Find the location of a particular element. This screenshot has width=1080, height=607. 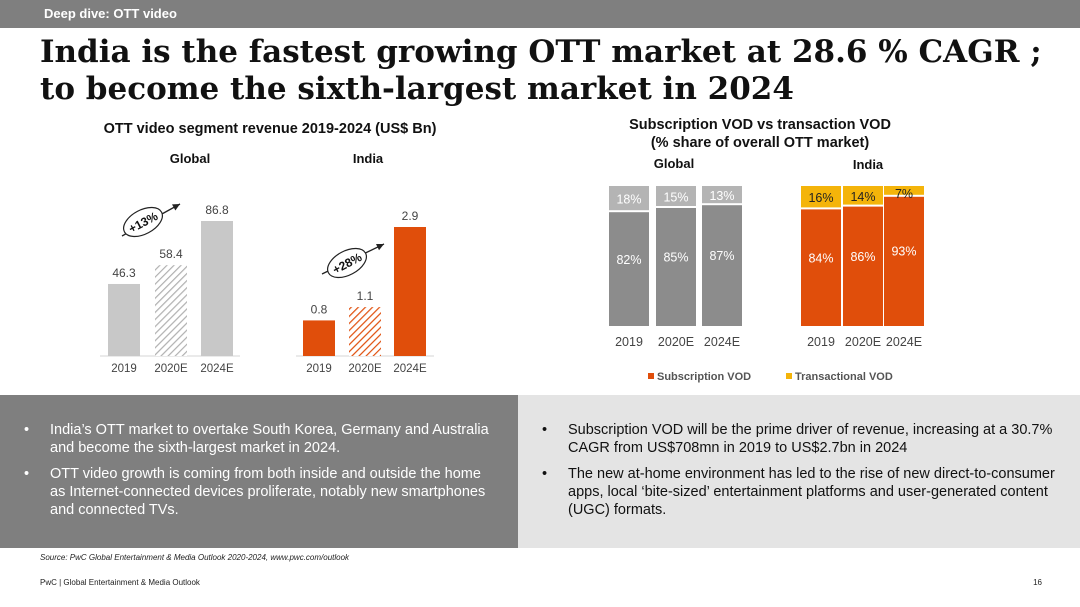

data-label: 58.4 is located at coordinates (171, 254).